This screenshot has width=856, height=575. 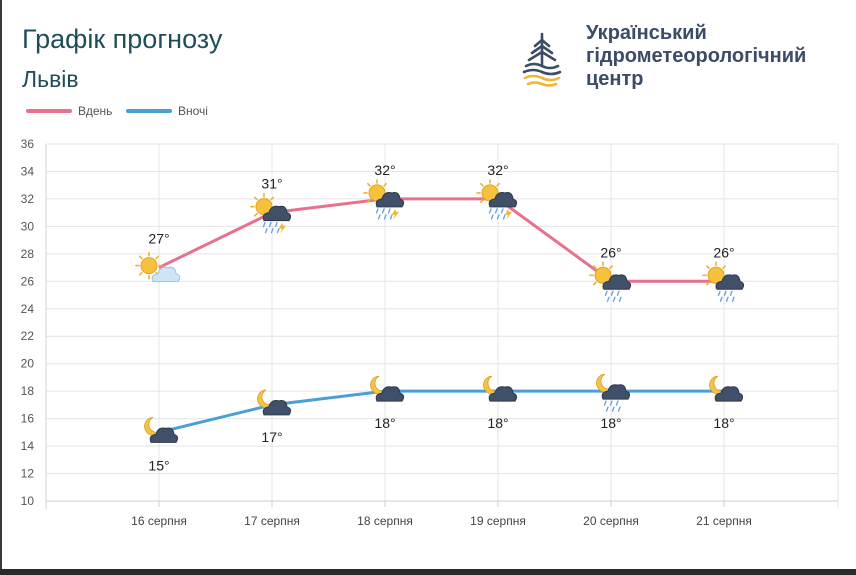 What do you see at coordinates (271, 437) in the screenshot?
I see `data-label: 17°` at bounding box center [271, 437].